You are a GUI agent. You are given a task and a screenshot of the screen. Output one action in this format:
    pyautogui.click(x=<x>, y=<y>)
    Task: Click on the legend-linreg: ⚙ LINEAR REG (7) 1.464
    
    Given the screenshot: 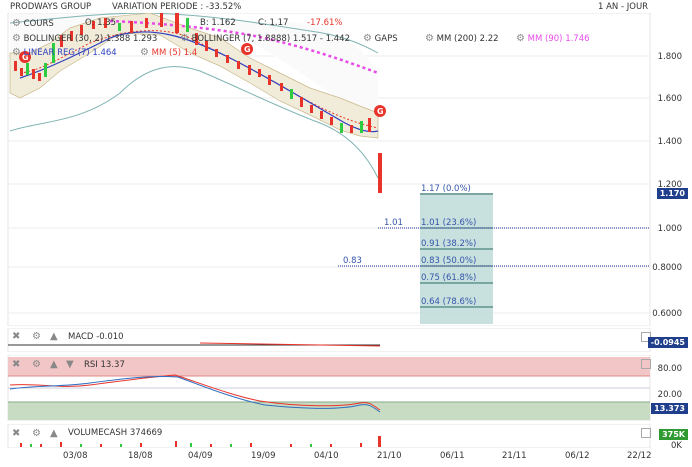 What is the action you would take?
    pyautogui.click(x=64, y=52)
    